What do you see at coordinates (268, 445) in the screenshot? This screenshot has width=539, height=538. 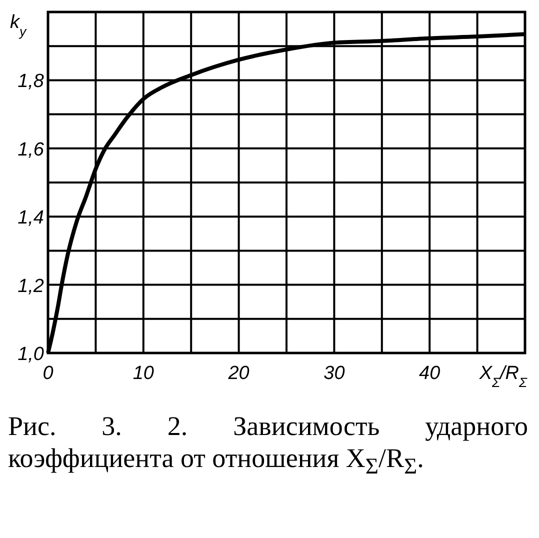 I see `text: Рис. 3. 2. Зависимость ударного коэффициента от отношения X$_{Σ}$/R$_{Σ}$.` at bounding box center [268, 445].